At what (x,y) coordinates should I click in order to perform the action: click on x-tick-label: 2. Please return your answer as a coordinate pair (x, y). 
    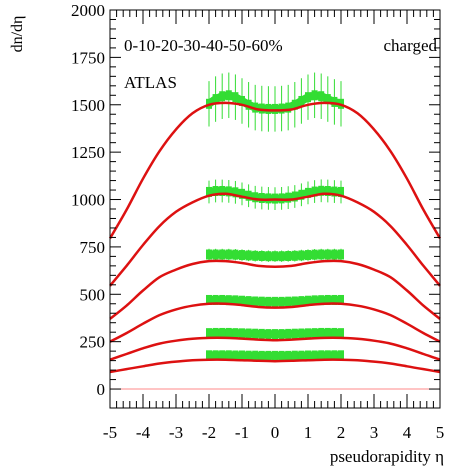
    Looking at the image, I should click on (341, 432).